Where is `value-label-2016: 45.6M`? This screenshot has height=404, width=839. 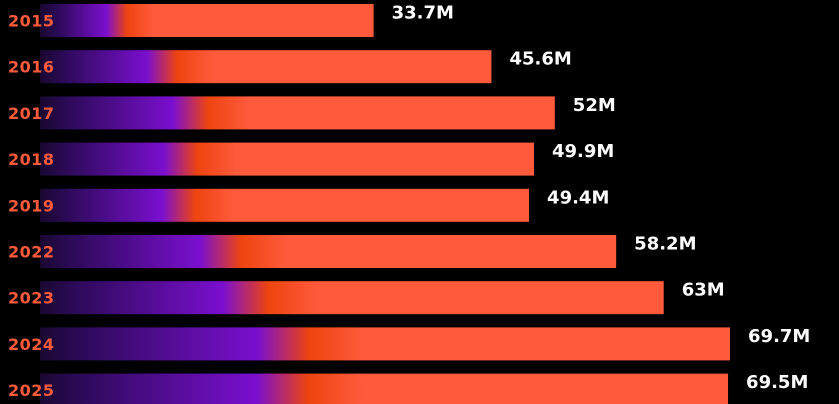
value-label-2016: 45.6M is located at coordinates (540, 59).